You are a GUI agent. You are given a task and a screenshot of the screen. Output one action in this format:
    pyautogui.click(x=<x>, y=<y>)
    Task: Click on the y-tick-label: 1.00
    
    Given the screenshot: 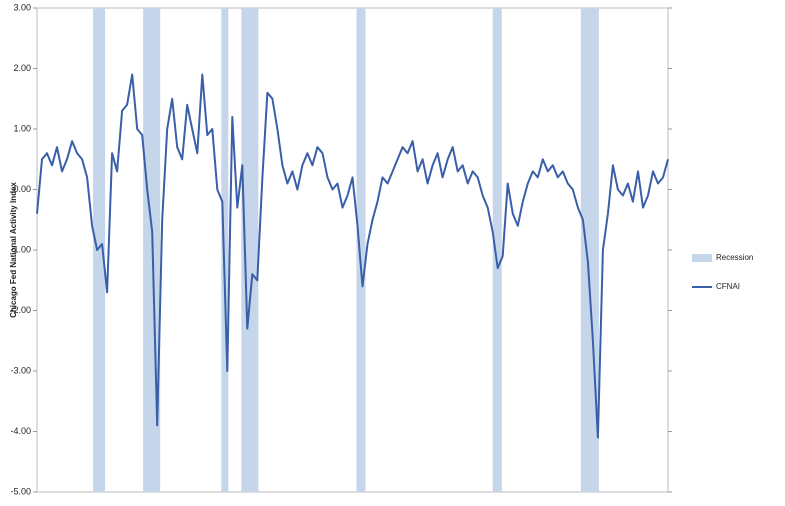 What is the action you would take?
    pyautogui.click(x=22, y=128)
    